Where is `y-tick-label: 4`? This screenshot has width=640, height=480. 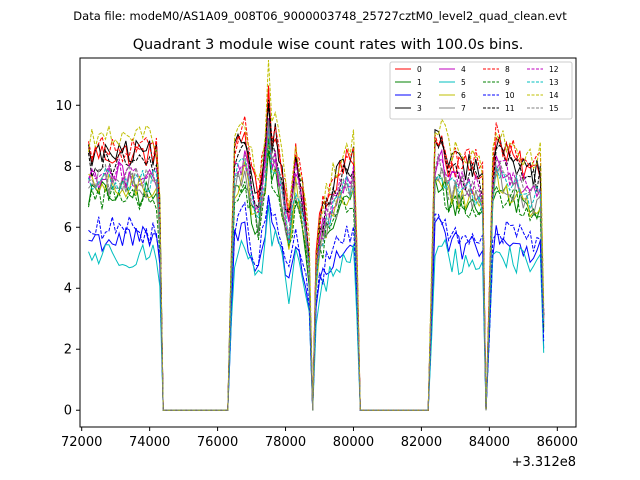 y-tick-label: 4 is located at coordinates (68, 289).